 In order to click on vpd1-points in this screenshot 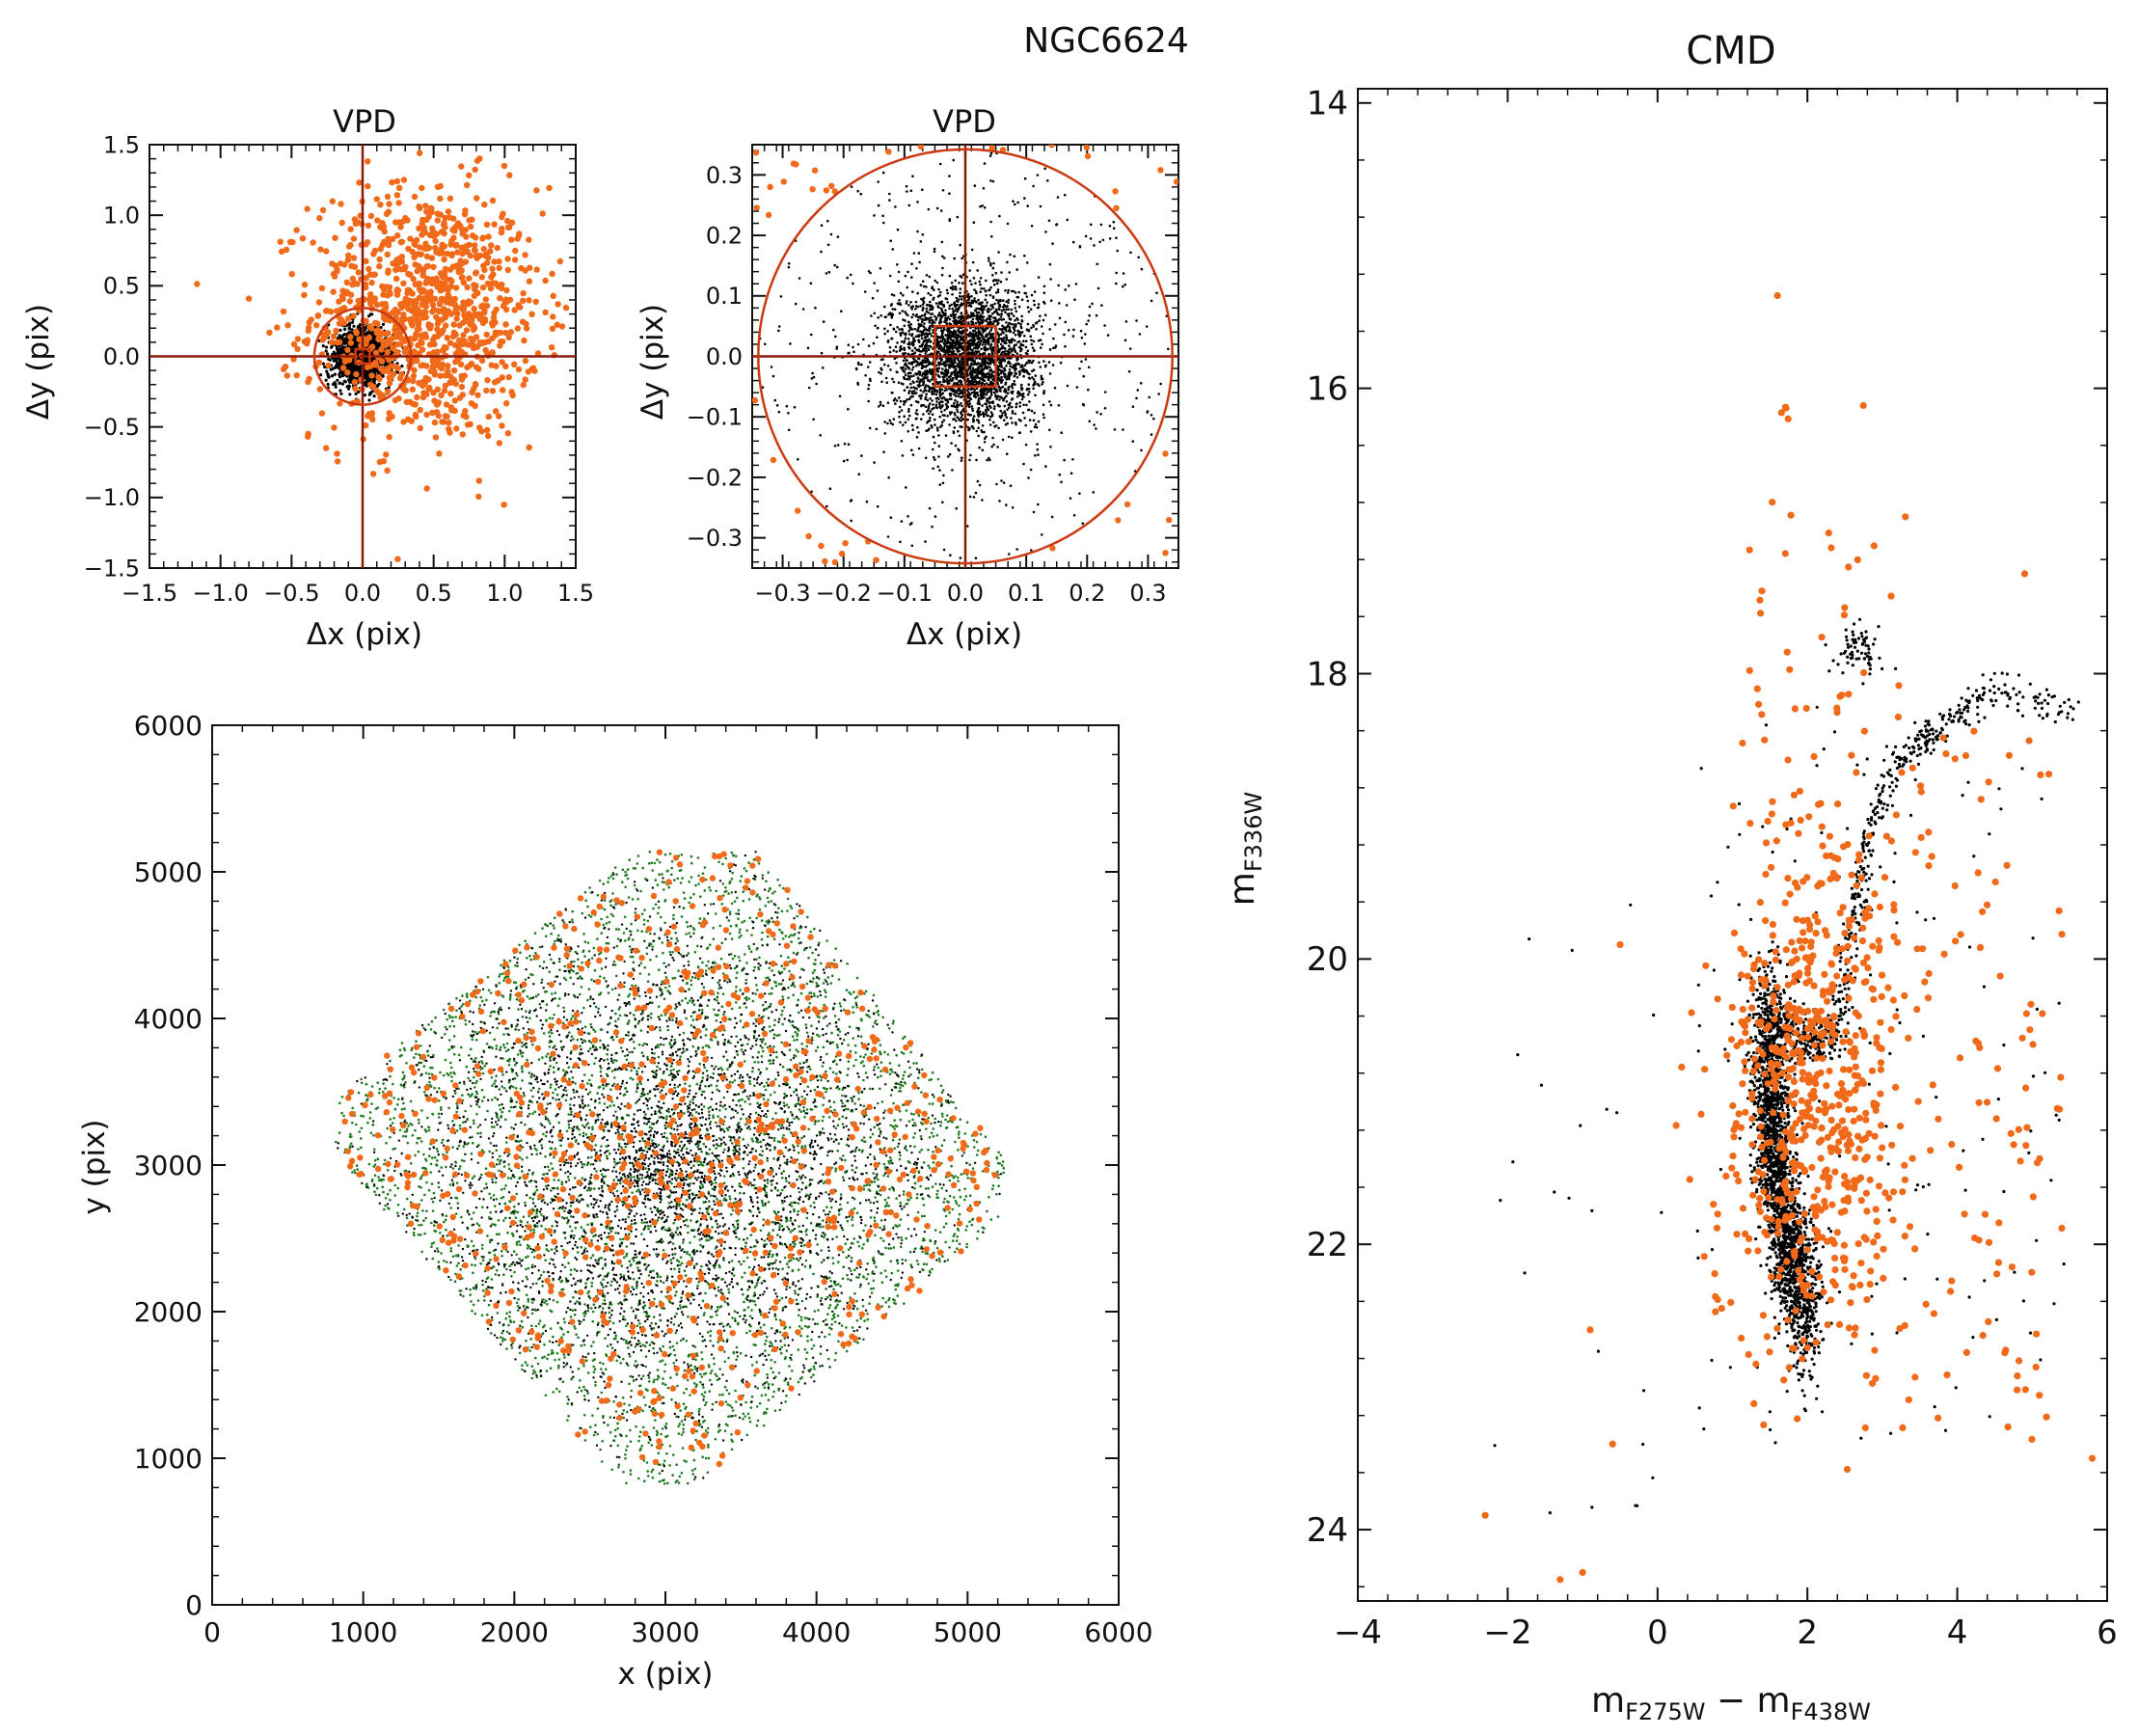, I will do `click(382, 366)`.